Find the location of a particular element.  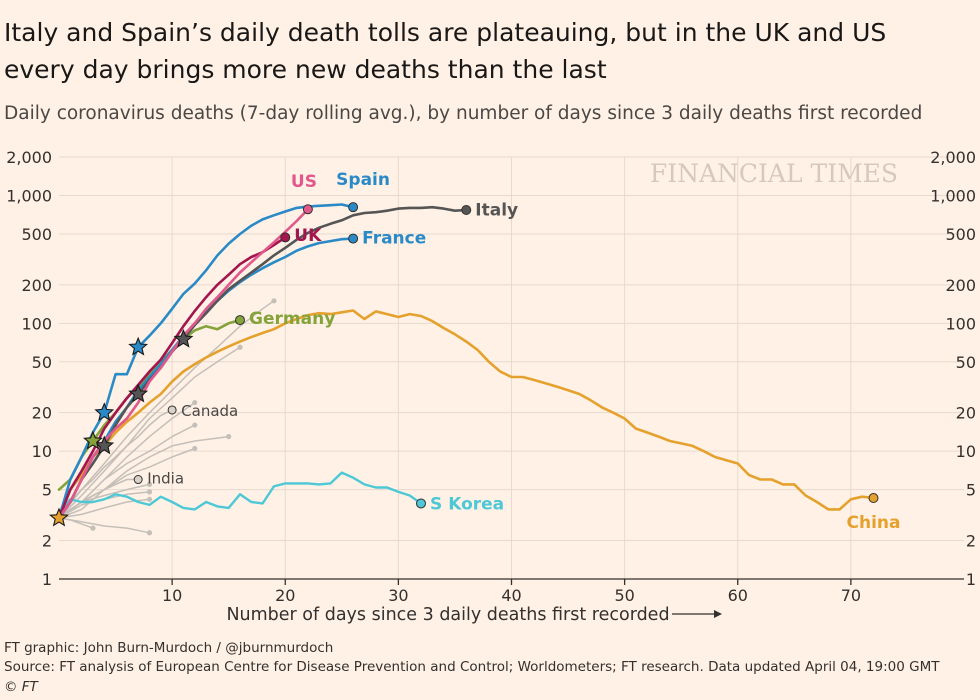

y-tick-label-right: 10 is located at coordinates (966, 451).